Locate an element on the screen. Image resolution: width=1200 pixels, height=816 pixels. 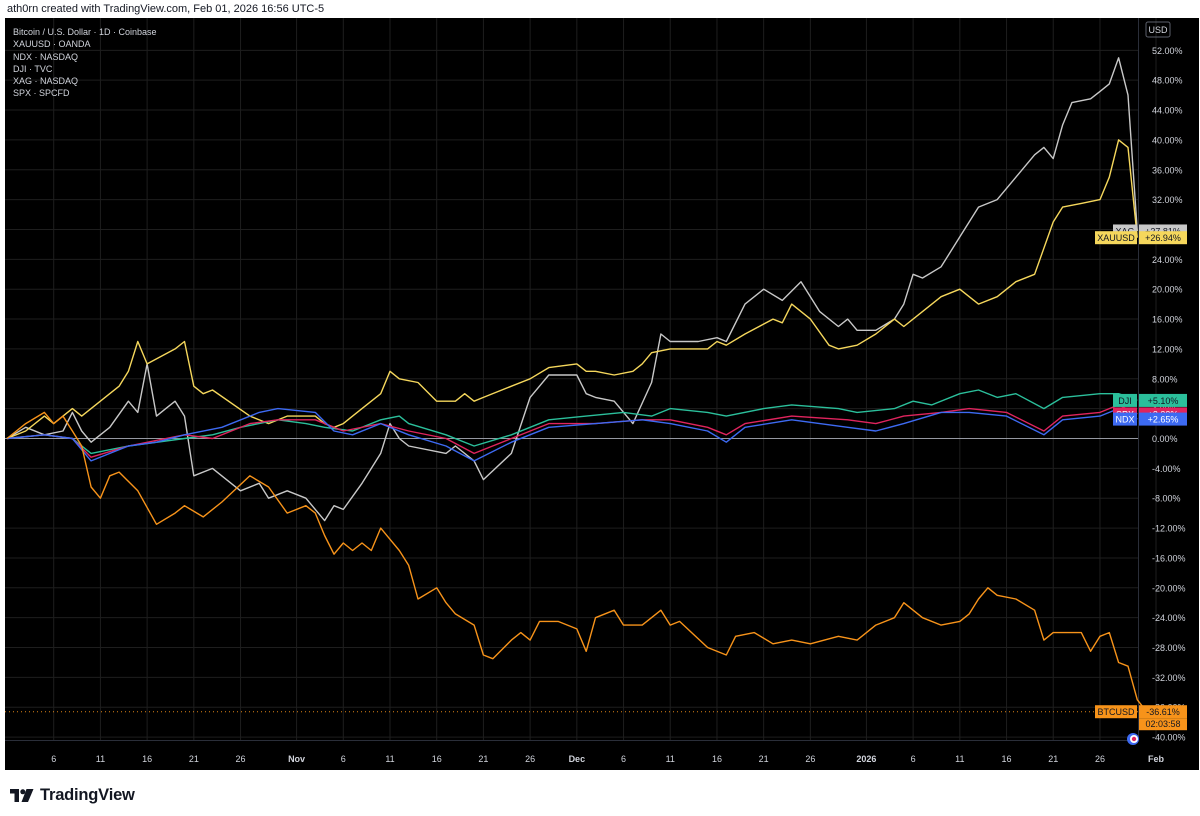
series-label-ndx: NDX +2.65% is located at coordinates (1150, 419).